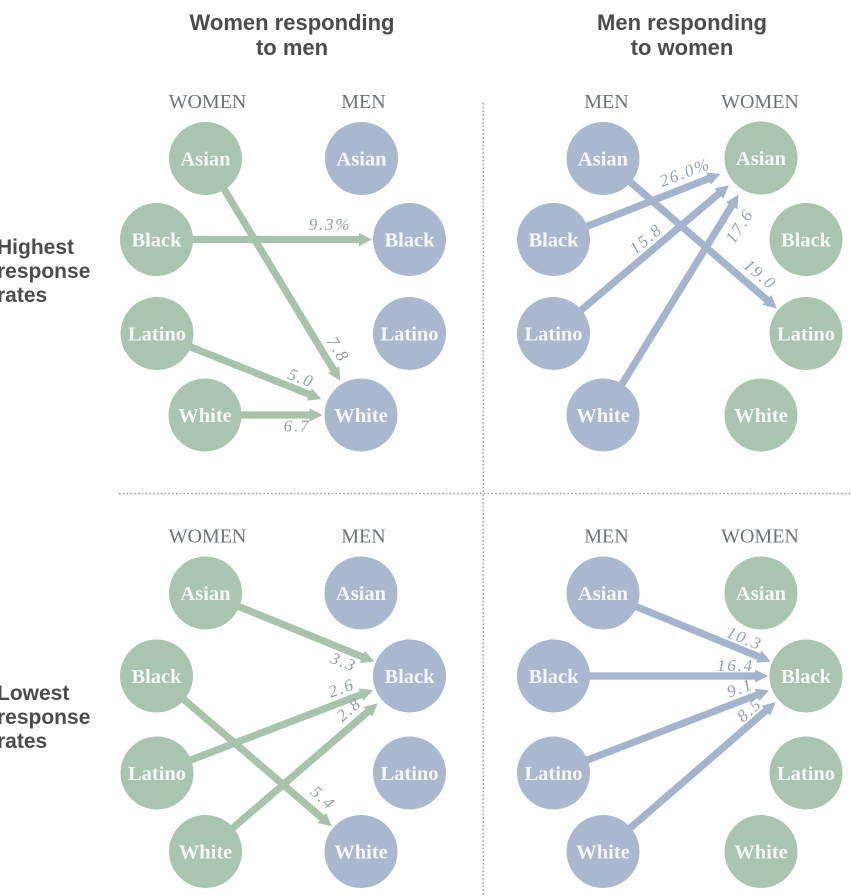 The image size is (851, 896). What do you see at coordinates (735, 665) in the screenshot?
I see `svg-text: 16.4` at bounding box center [735, 665].